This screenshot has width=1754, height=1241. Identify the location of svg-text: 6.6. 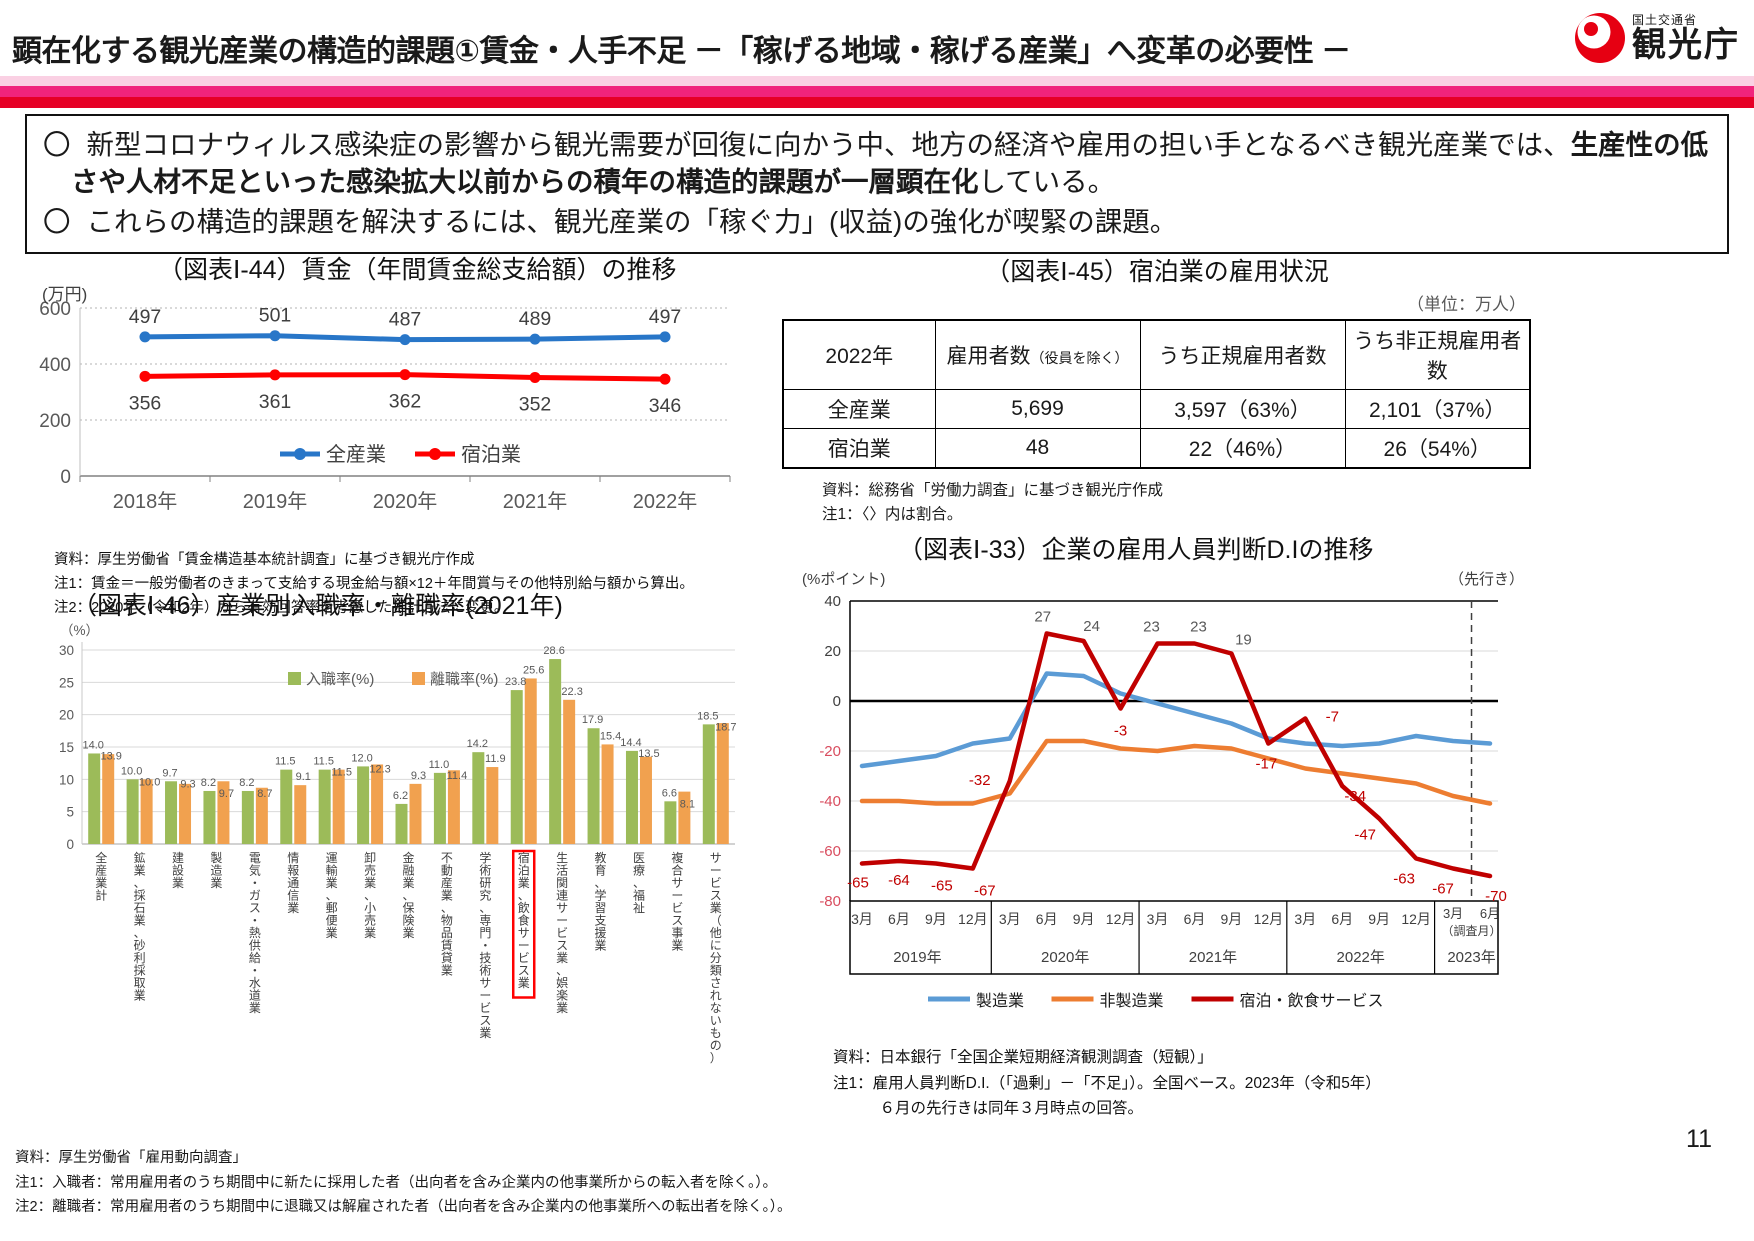
(669, 793).